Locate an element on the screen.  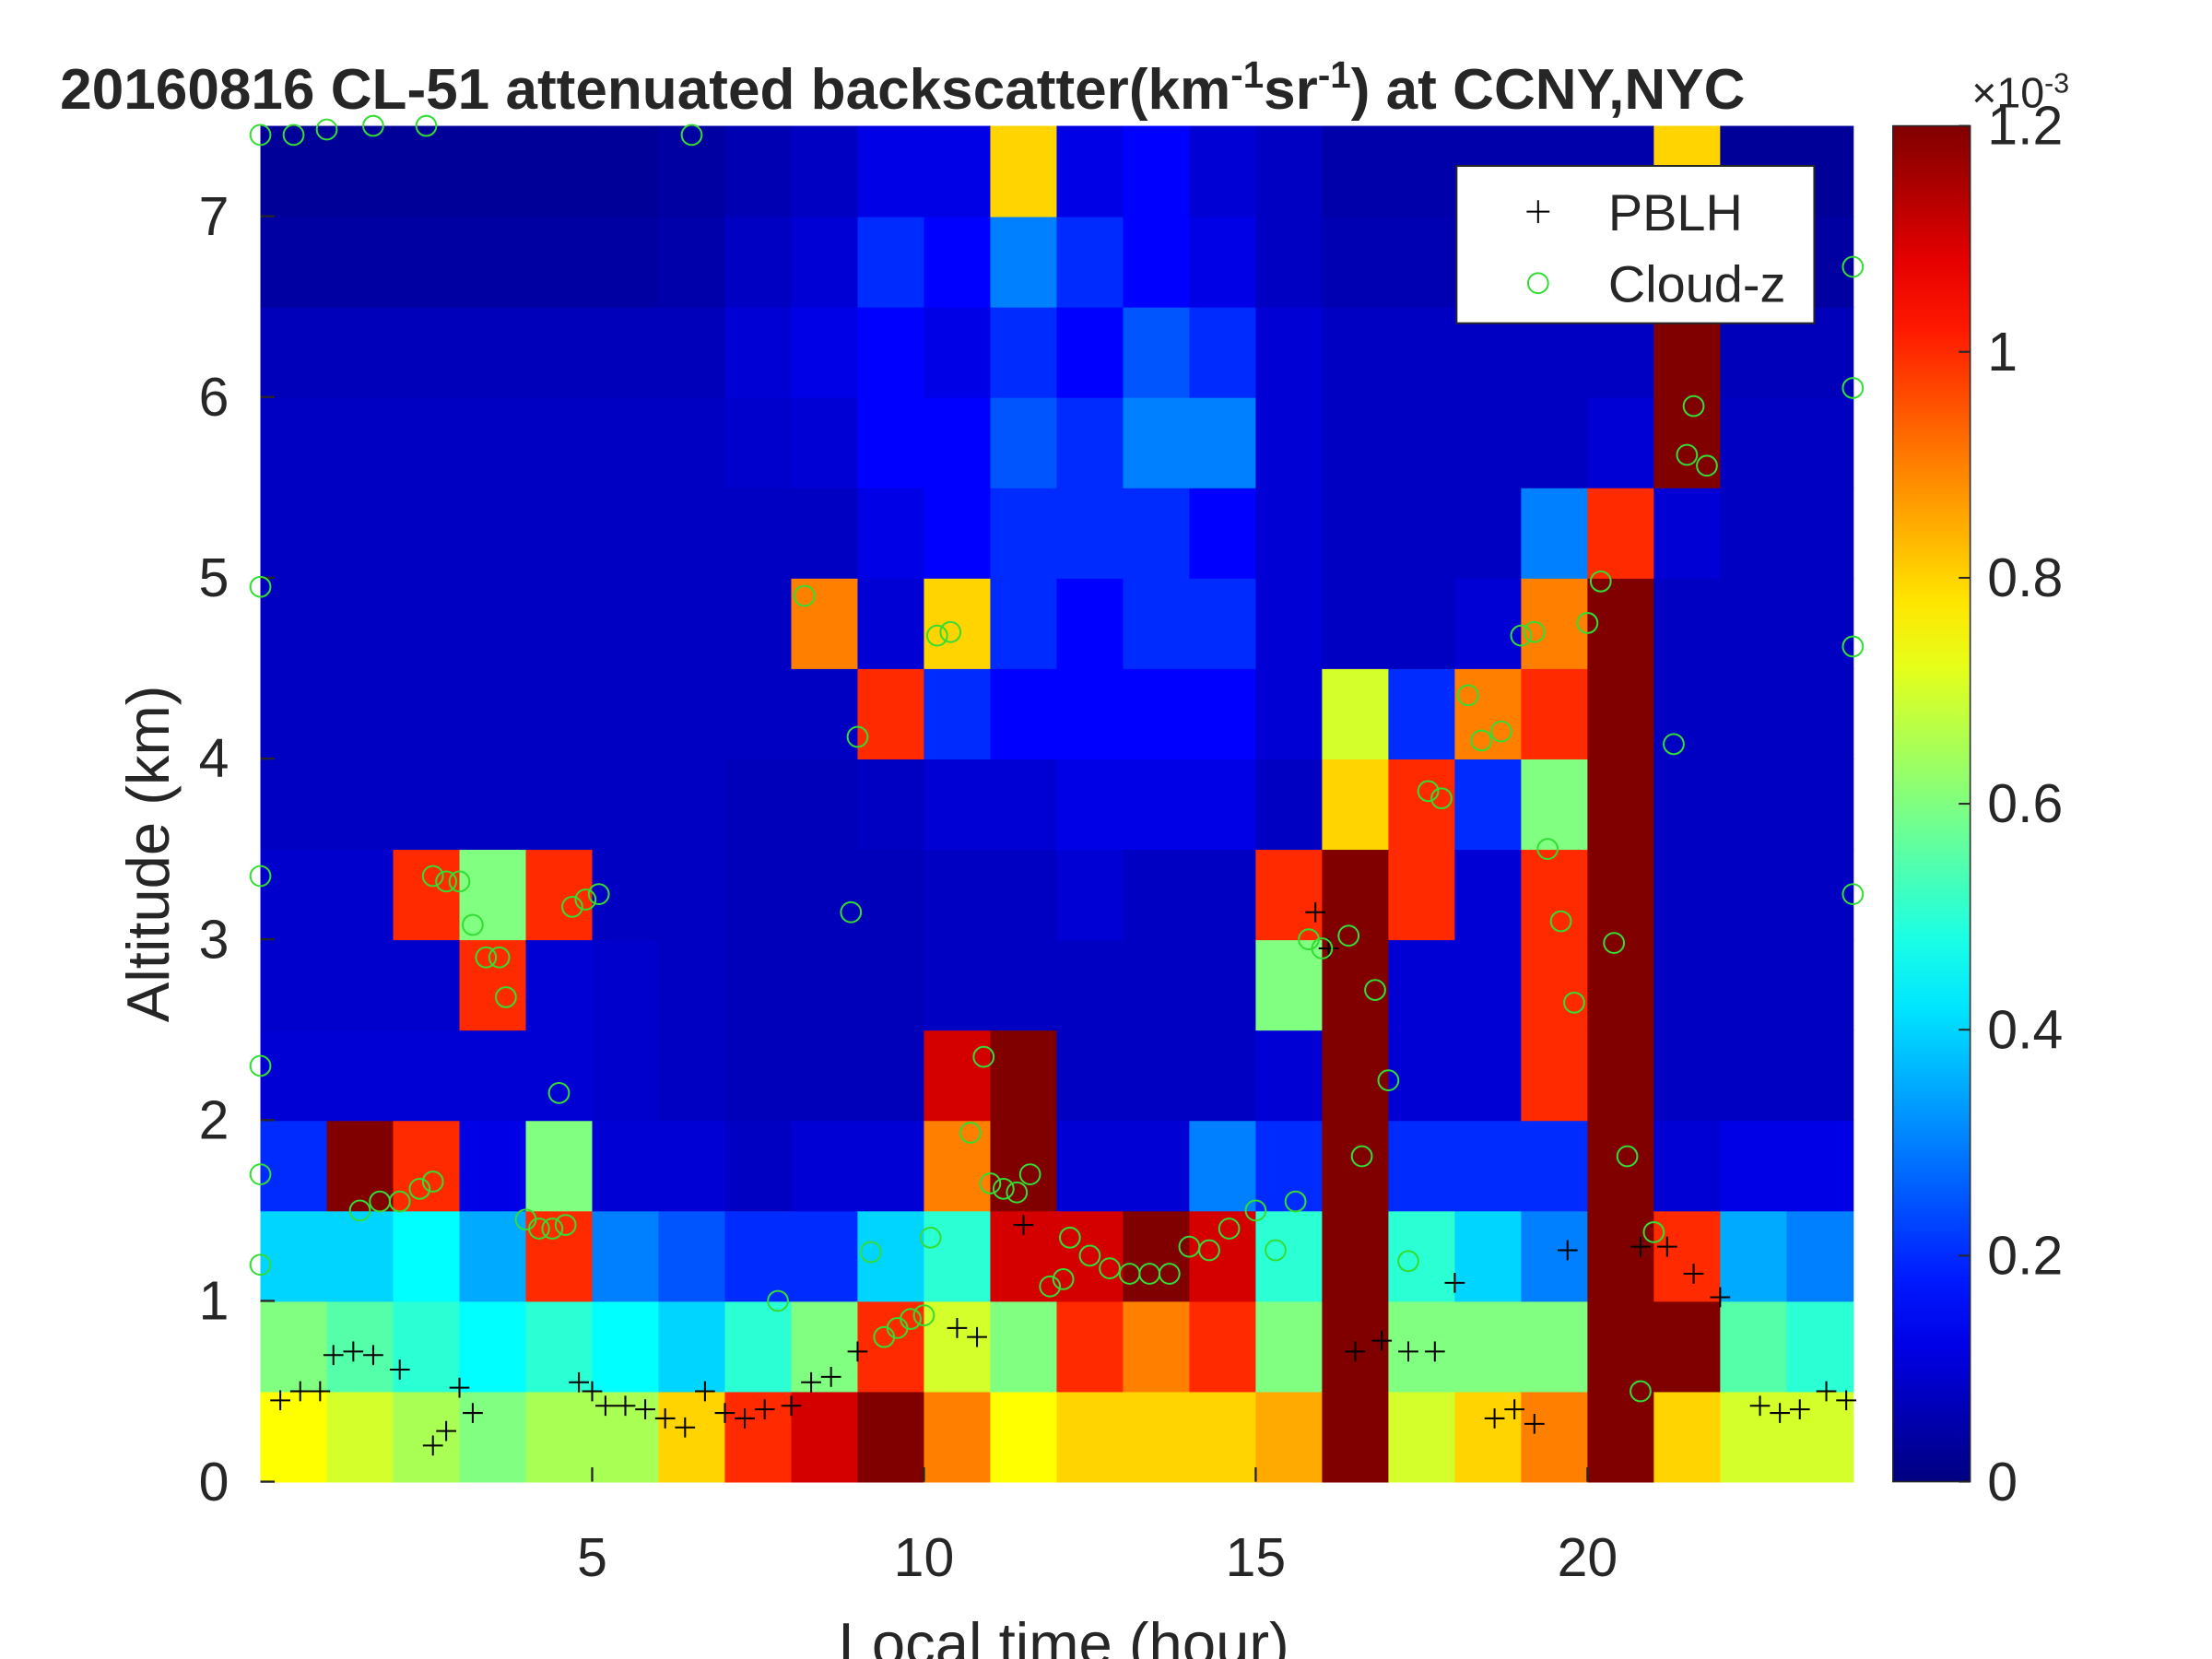
legend-label: Cloud-z is located at coordinates (1697, 283).